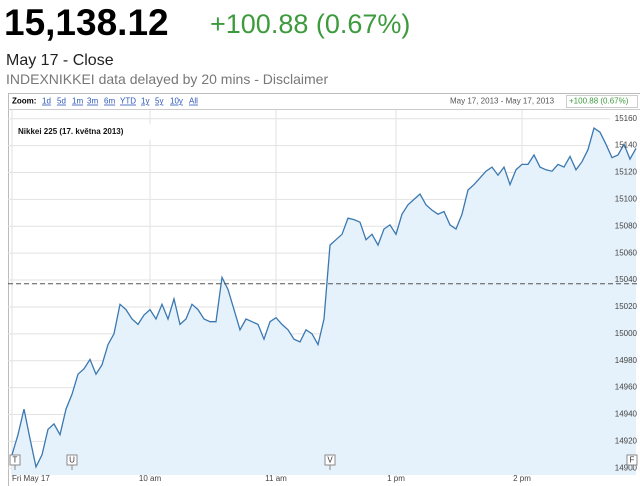  I want to click on y-tick-label: 15140, so click(626, 145).